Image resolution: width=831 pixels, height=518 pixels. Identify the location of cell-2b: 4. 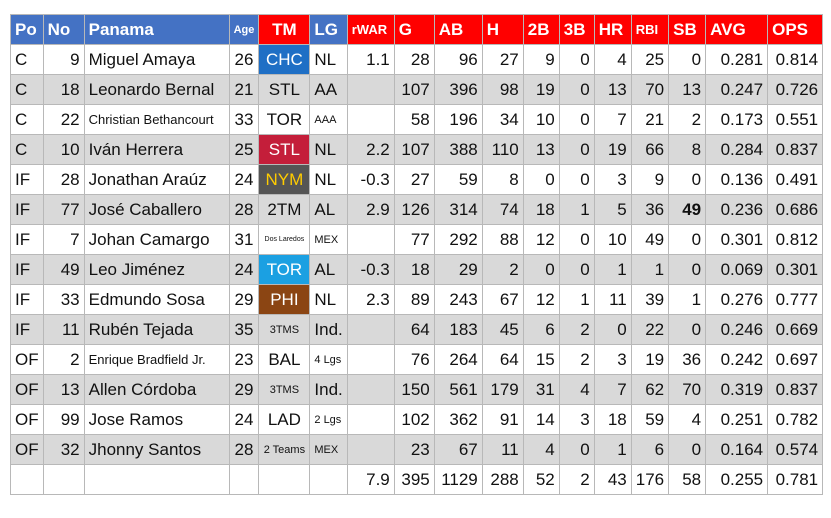
(541, 449).